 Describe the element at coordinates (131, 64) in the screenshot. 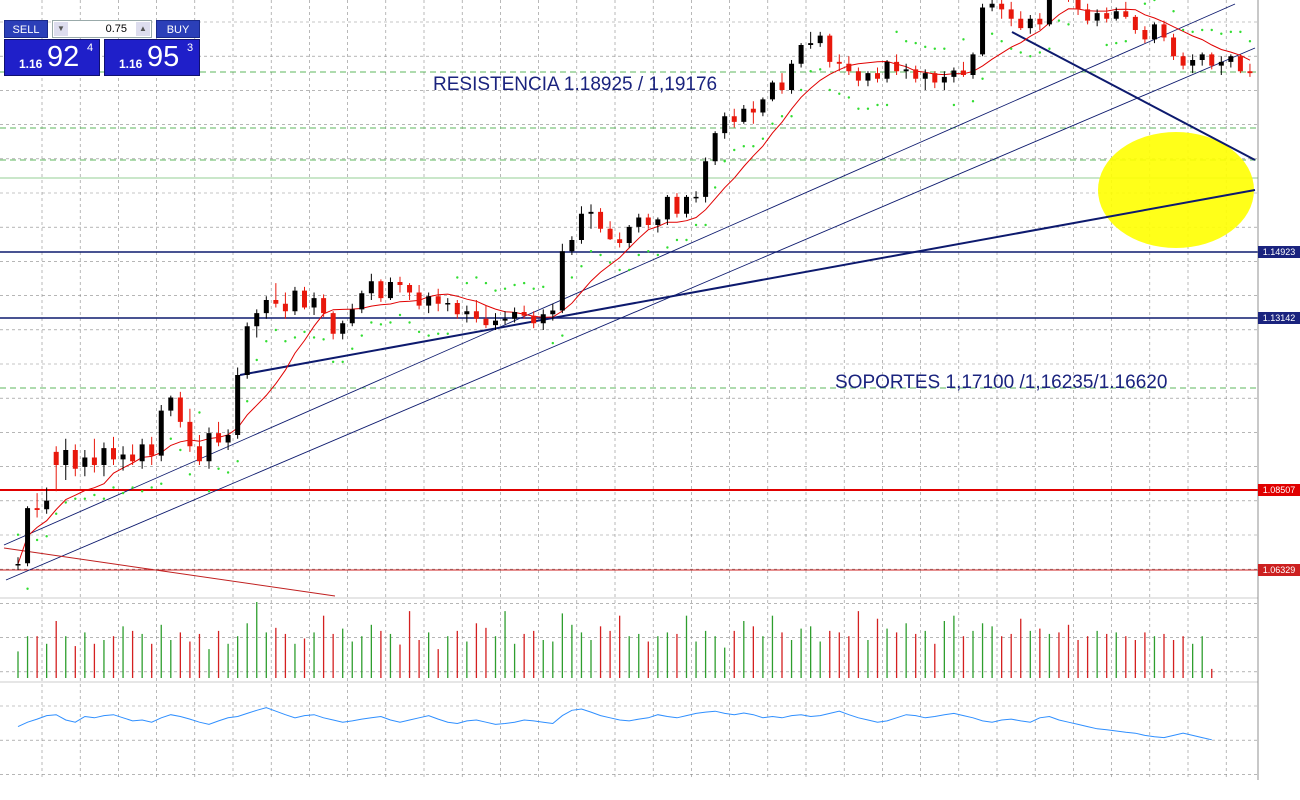

I see `buy-price-prefix: 1.16` at that location.